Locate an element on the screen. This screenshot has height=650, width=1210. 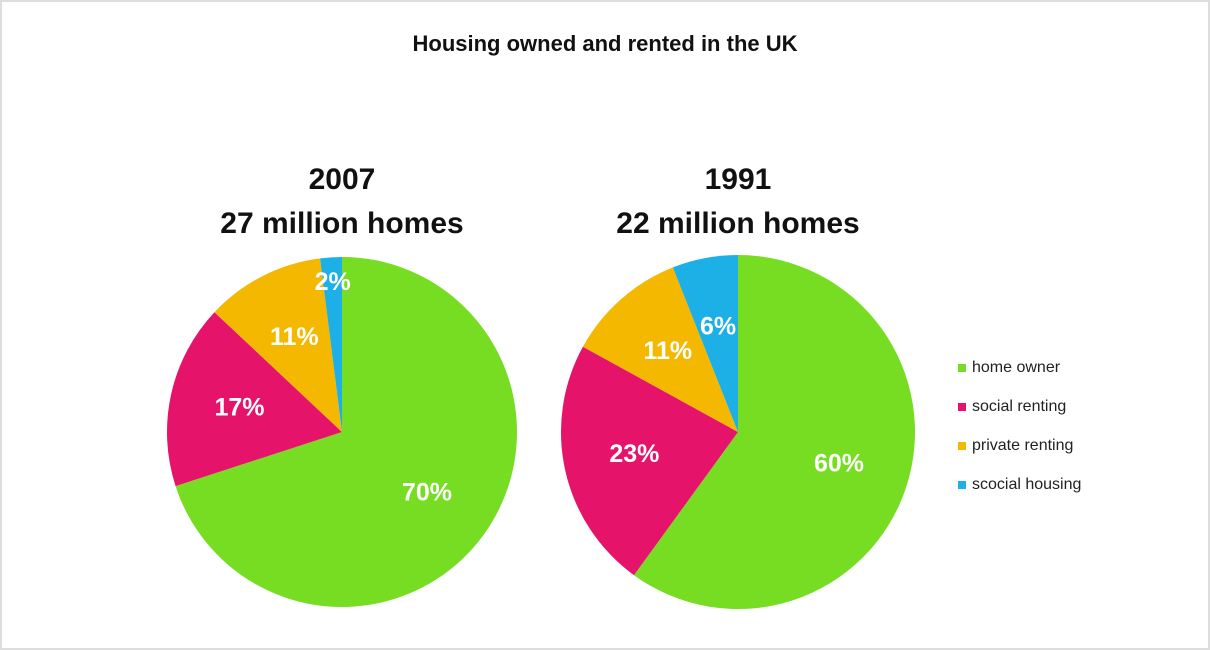
value-label: 17% is located at coordinates (240, 408).